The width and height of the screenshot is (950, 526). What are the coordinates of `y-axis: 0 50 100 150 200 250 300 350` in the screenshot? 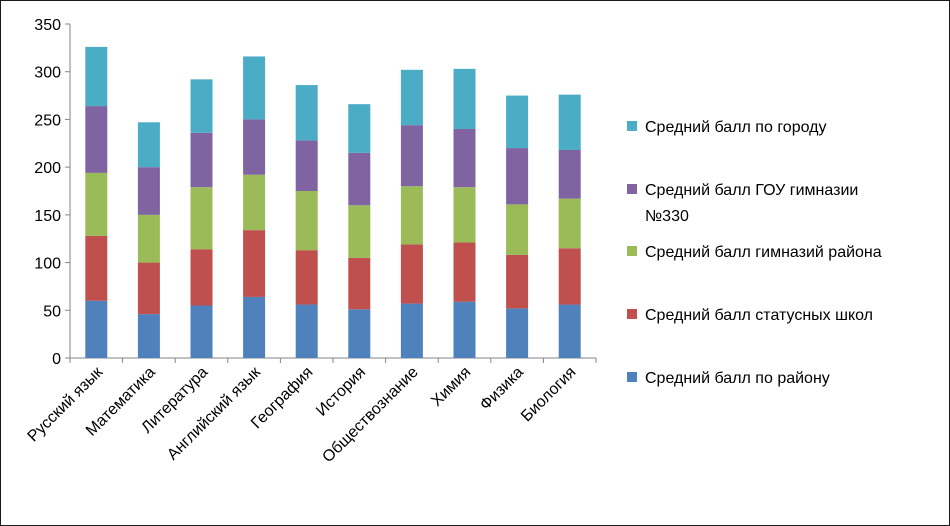 It's located at (52, 192).